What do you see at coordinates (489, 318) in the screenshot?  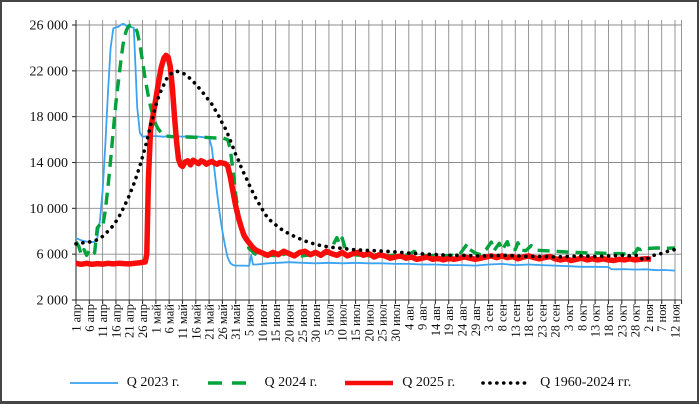 I see `svg-text: 3 сен` at bounding box center [489, 318].